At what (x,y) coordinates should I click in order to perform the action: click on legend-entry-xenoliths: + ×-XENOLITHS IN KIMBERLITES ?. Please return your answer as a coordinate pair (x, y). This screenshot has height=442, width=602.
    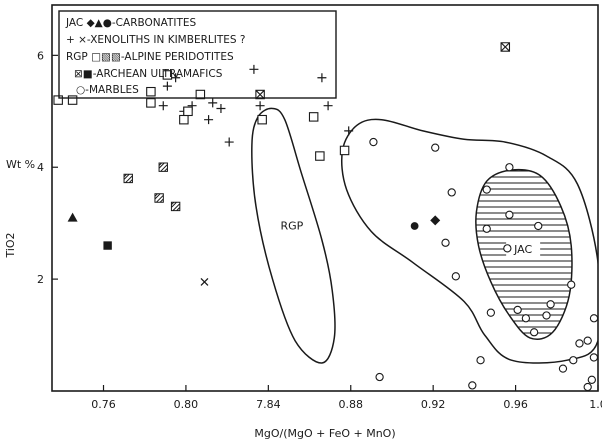
    Looking at the image, I should click on (155, 40).